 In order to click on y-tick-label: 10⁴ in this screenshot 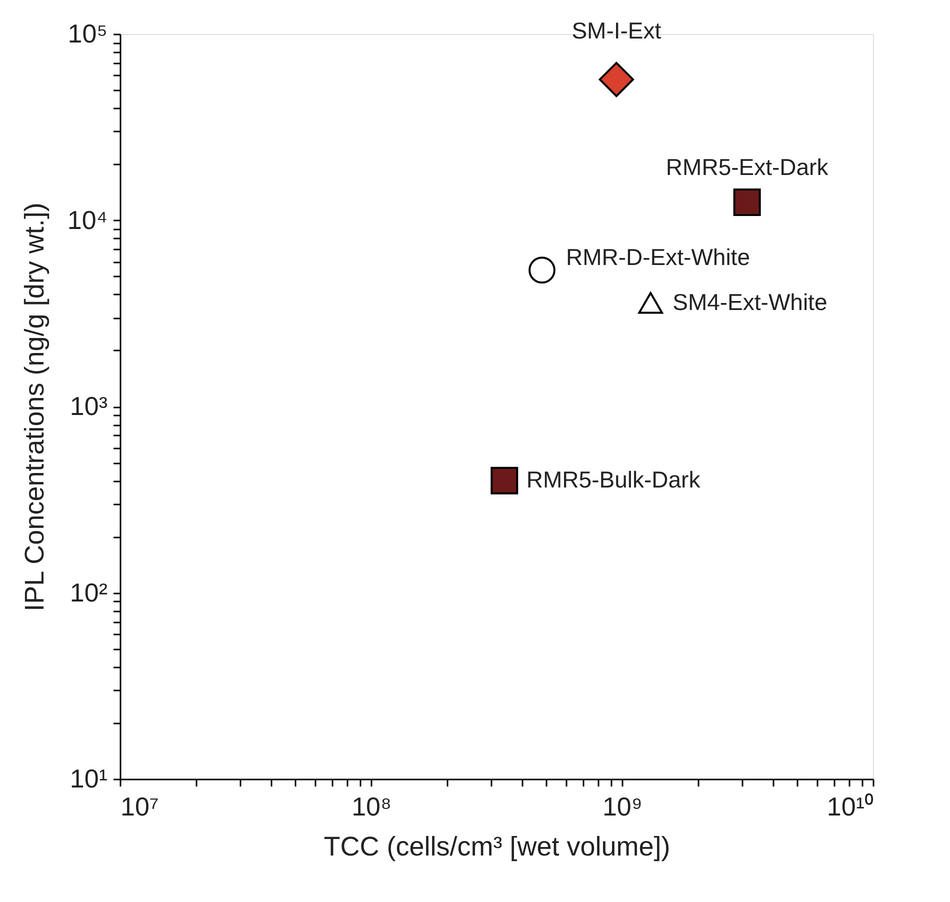, I will do `click(87, 219)`.